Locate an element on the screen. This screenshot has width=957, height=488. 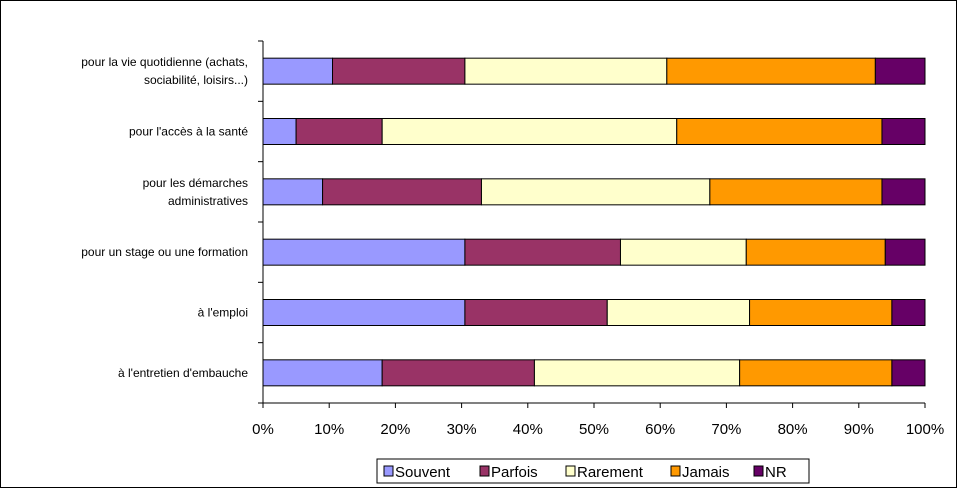
category-label-5: à l'entretien d'embauche is located at coordinates (183, 373).